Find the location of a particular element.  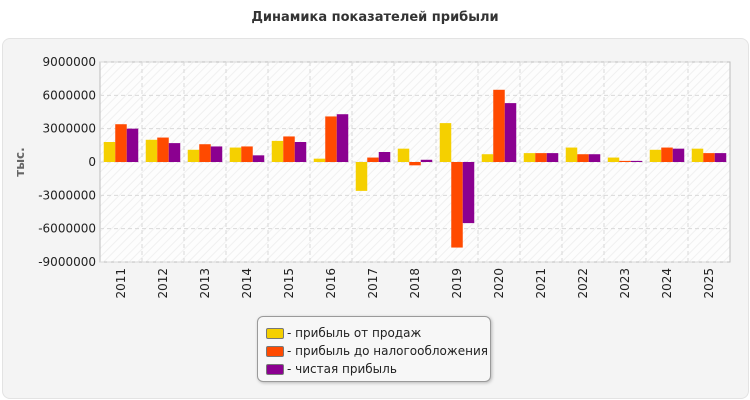

legend-item-sales: - прибыль от продаж is located at coordinates (343, 333).